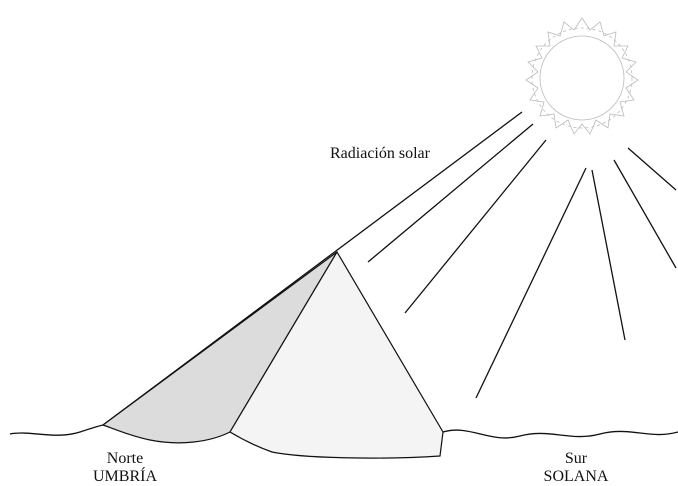  Describe the element at coordinates (336, 354) in the screenshot. I see `south-face` at that location.